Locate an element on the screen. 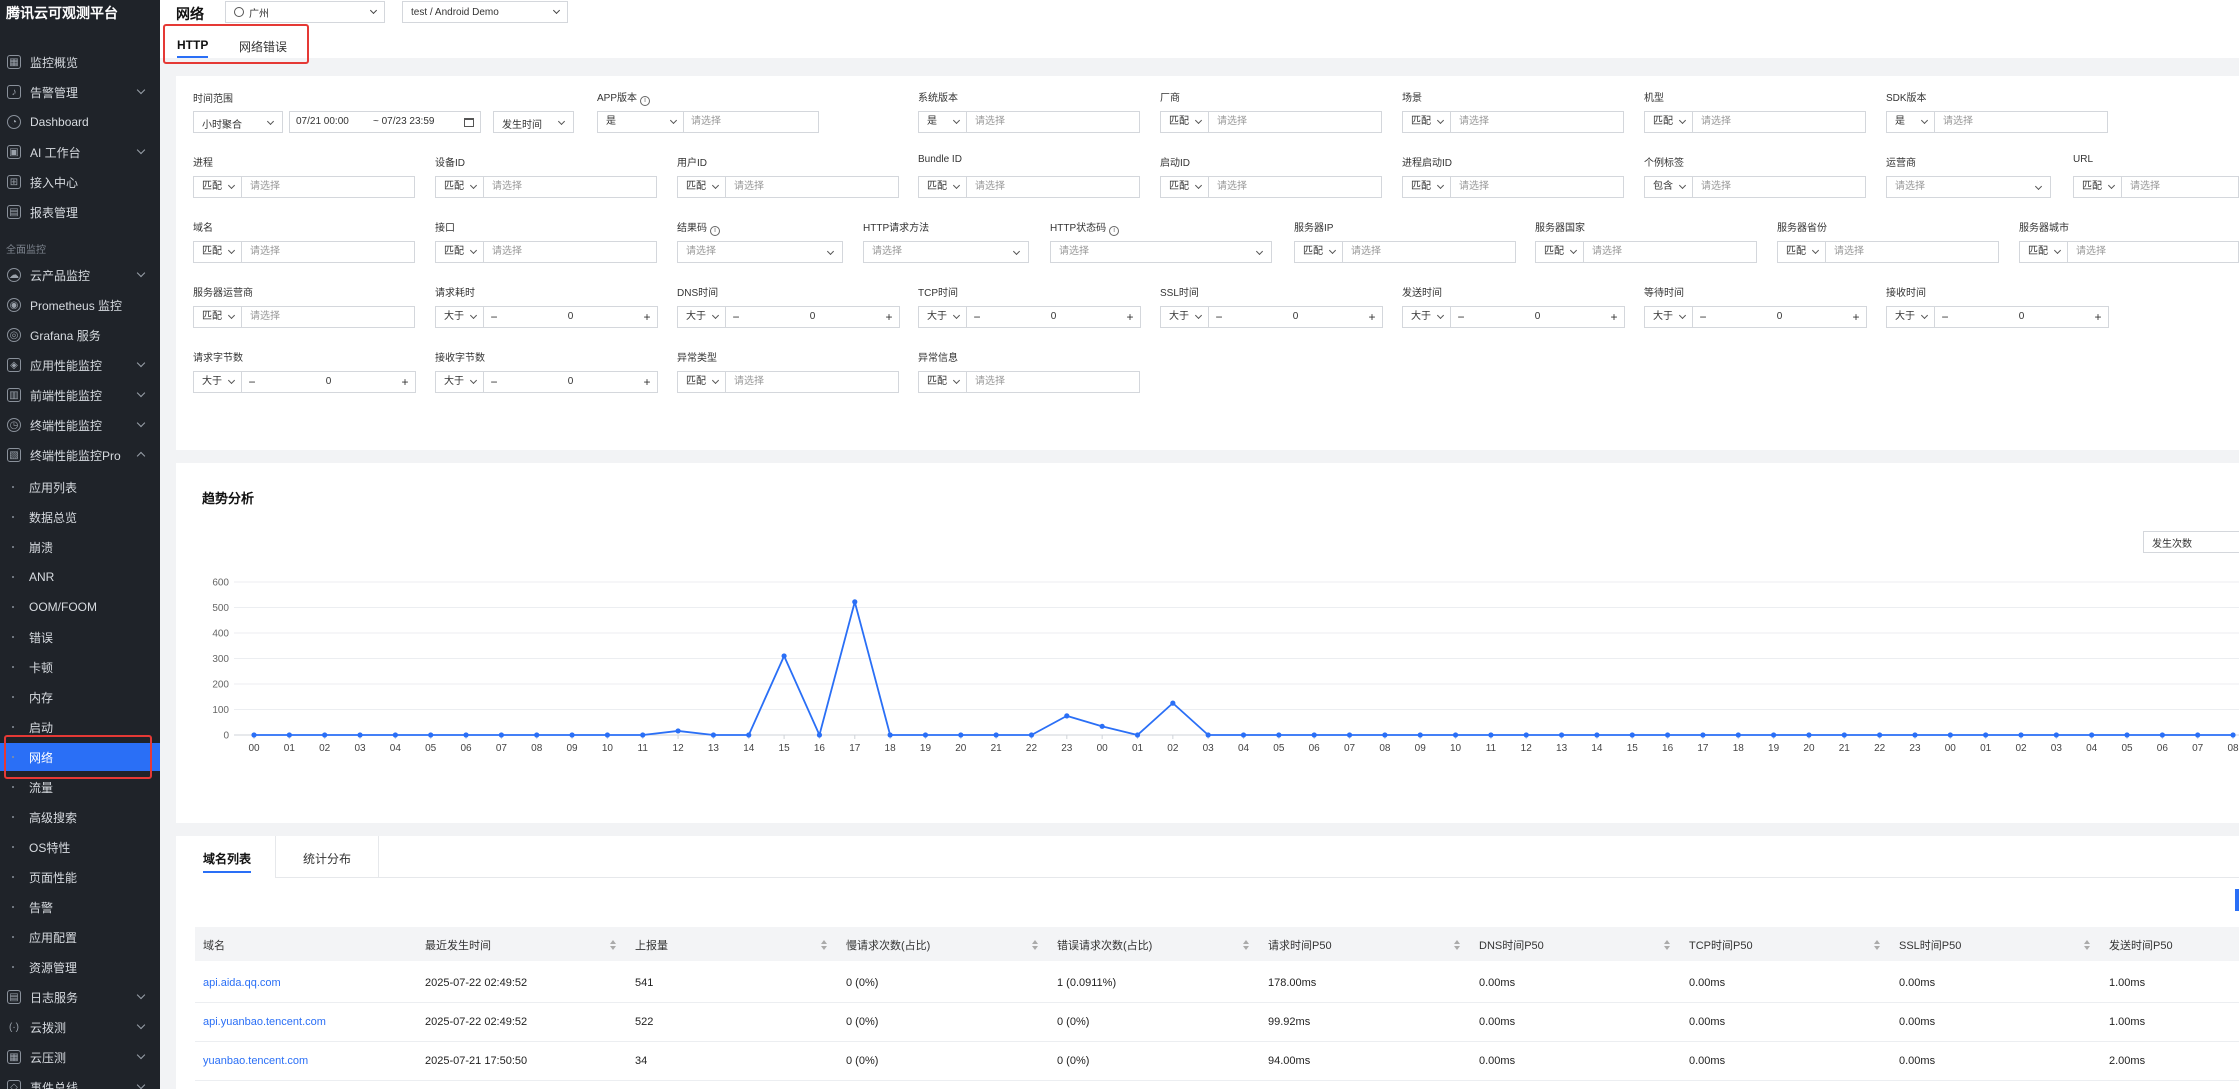 This screenshot has width=2239, height=1089. sidebar-item-probe: (·) 云拨测 is located at coordinates (80, 1027).